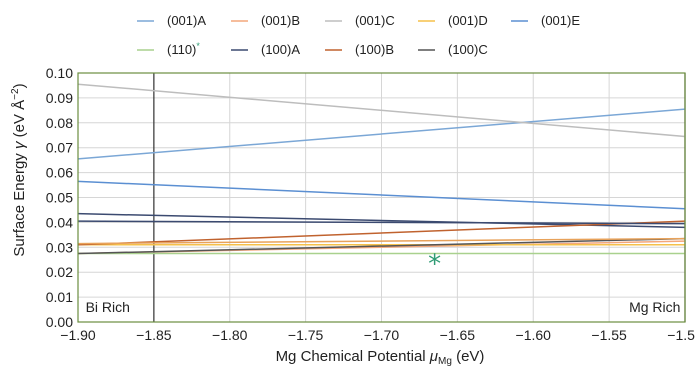 The height and width of the screenshot is (367, 695). I want to click on y-tick-label: 0.05, so click(59, 198).